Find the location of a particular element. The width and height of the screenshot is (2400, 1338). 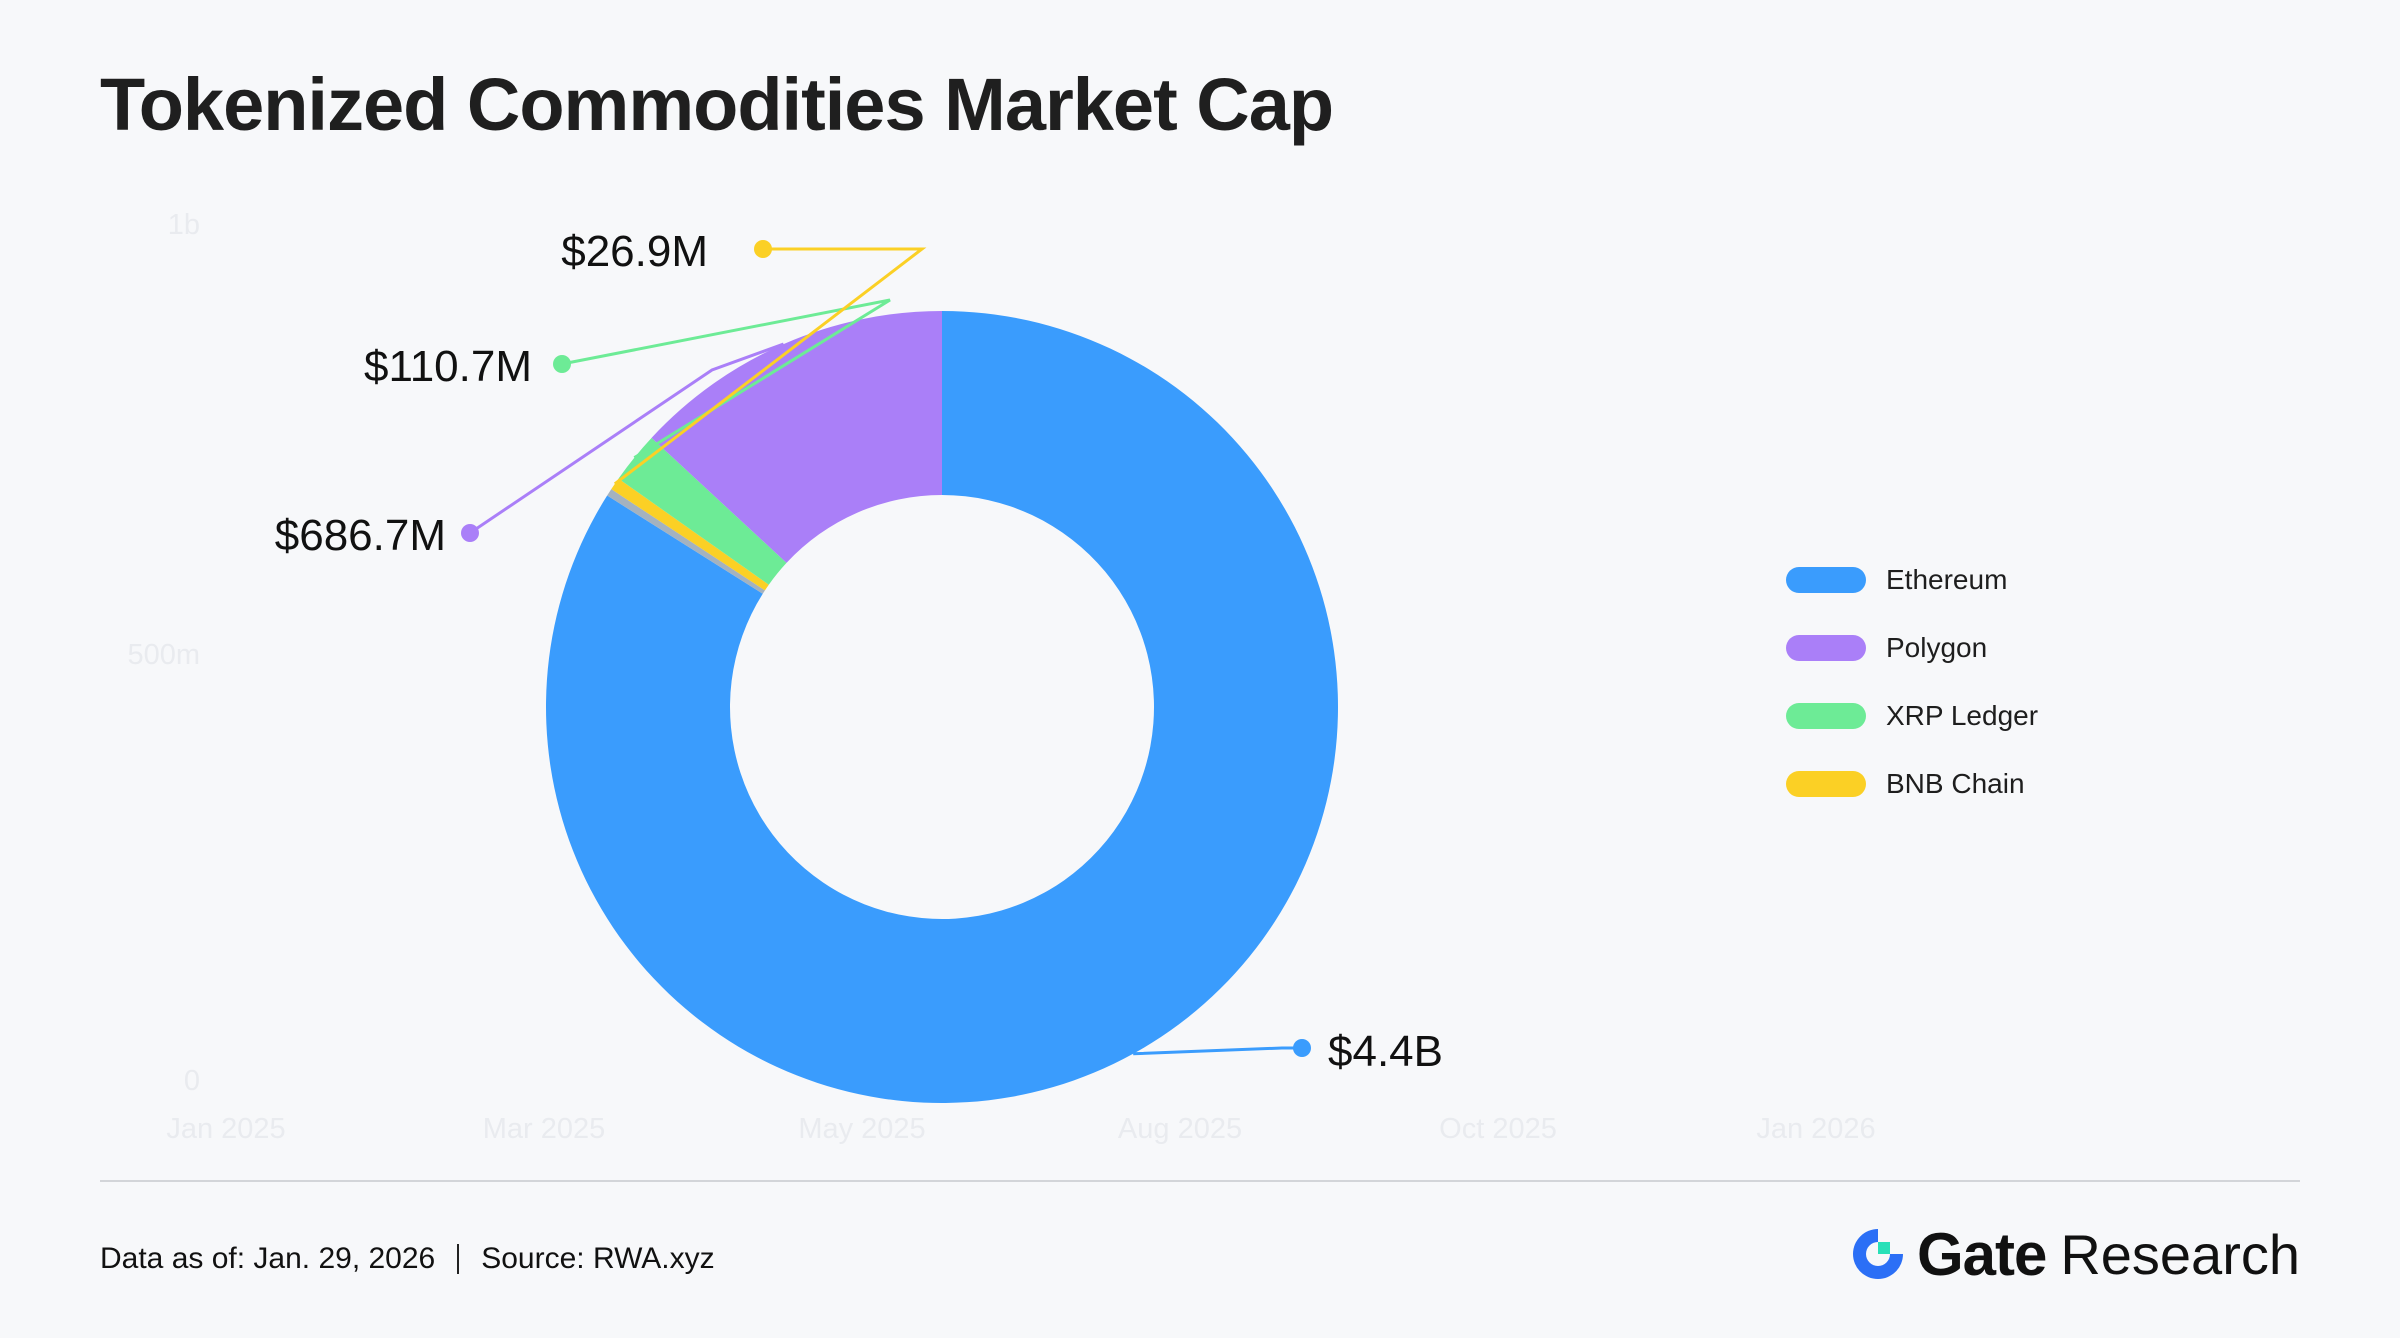

legend-label: Polygon is located at coordinates (1937, 647).